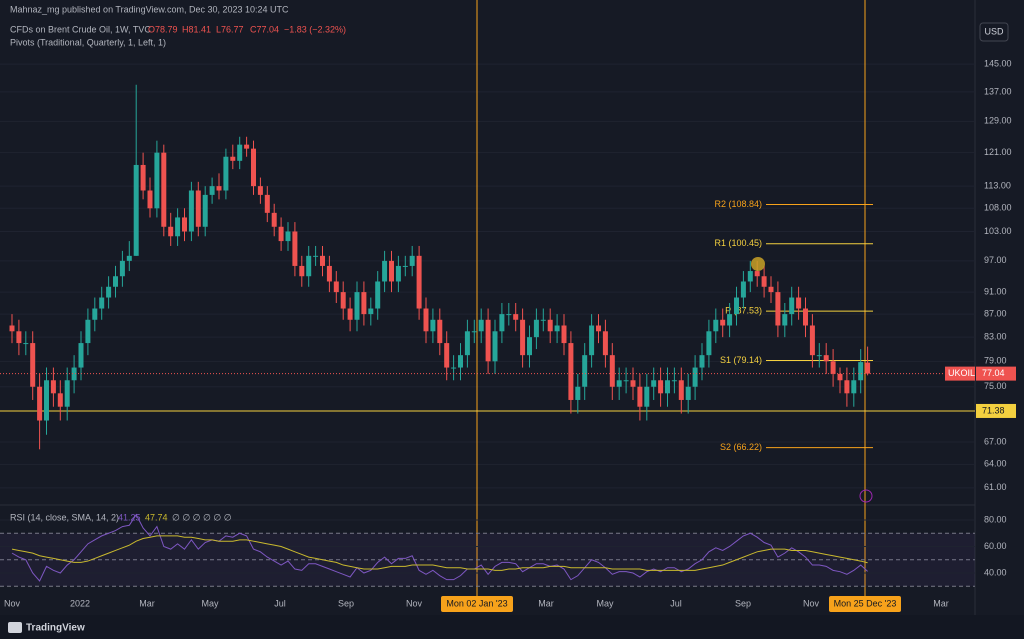  What do you see at coordinates (995, 487) in the screenshot?
I see `y-tick-label: 61.00` at bounding box center [995, 487].